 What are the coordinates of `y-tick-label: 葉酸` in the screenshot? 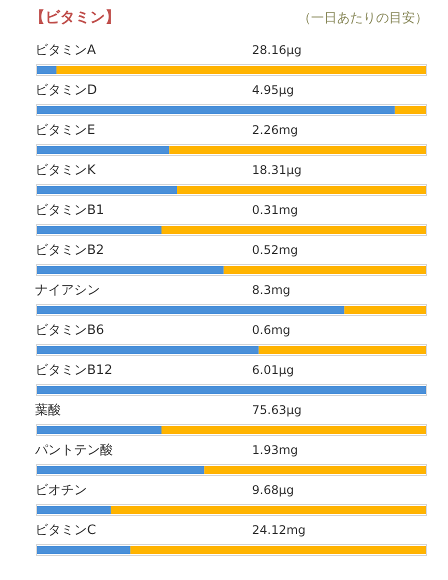 It's located at (48, 410).